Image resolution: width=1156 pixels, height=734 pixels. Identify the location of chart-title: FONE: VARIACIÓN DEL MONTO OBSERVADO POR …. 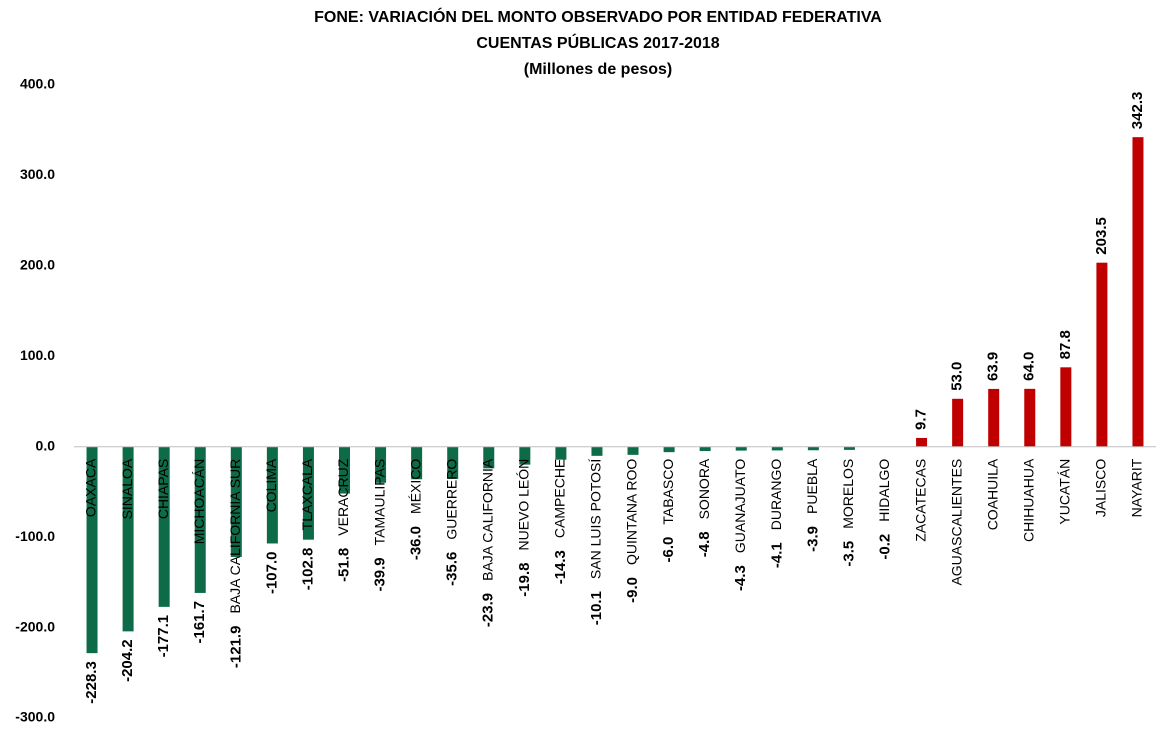
(598, 16).